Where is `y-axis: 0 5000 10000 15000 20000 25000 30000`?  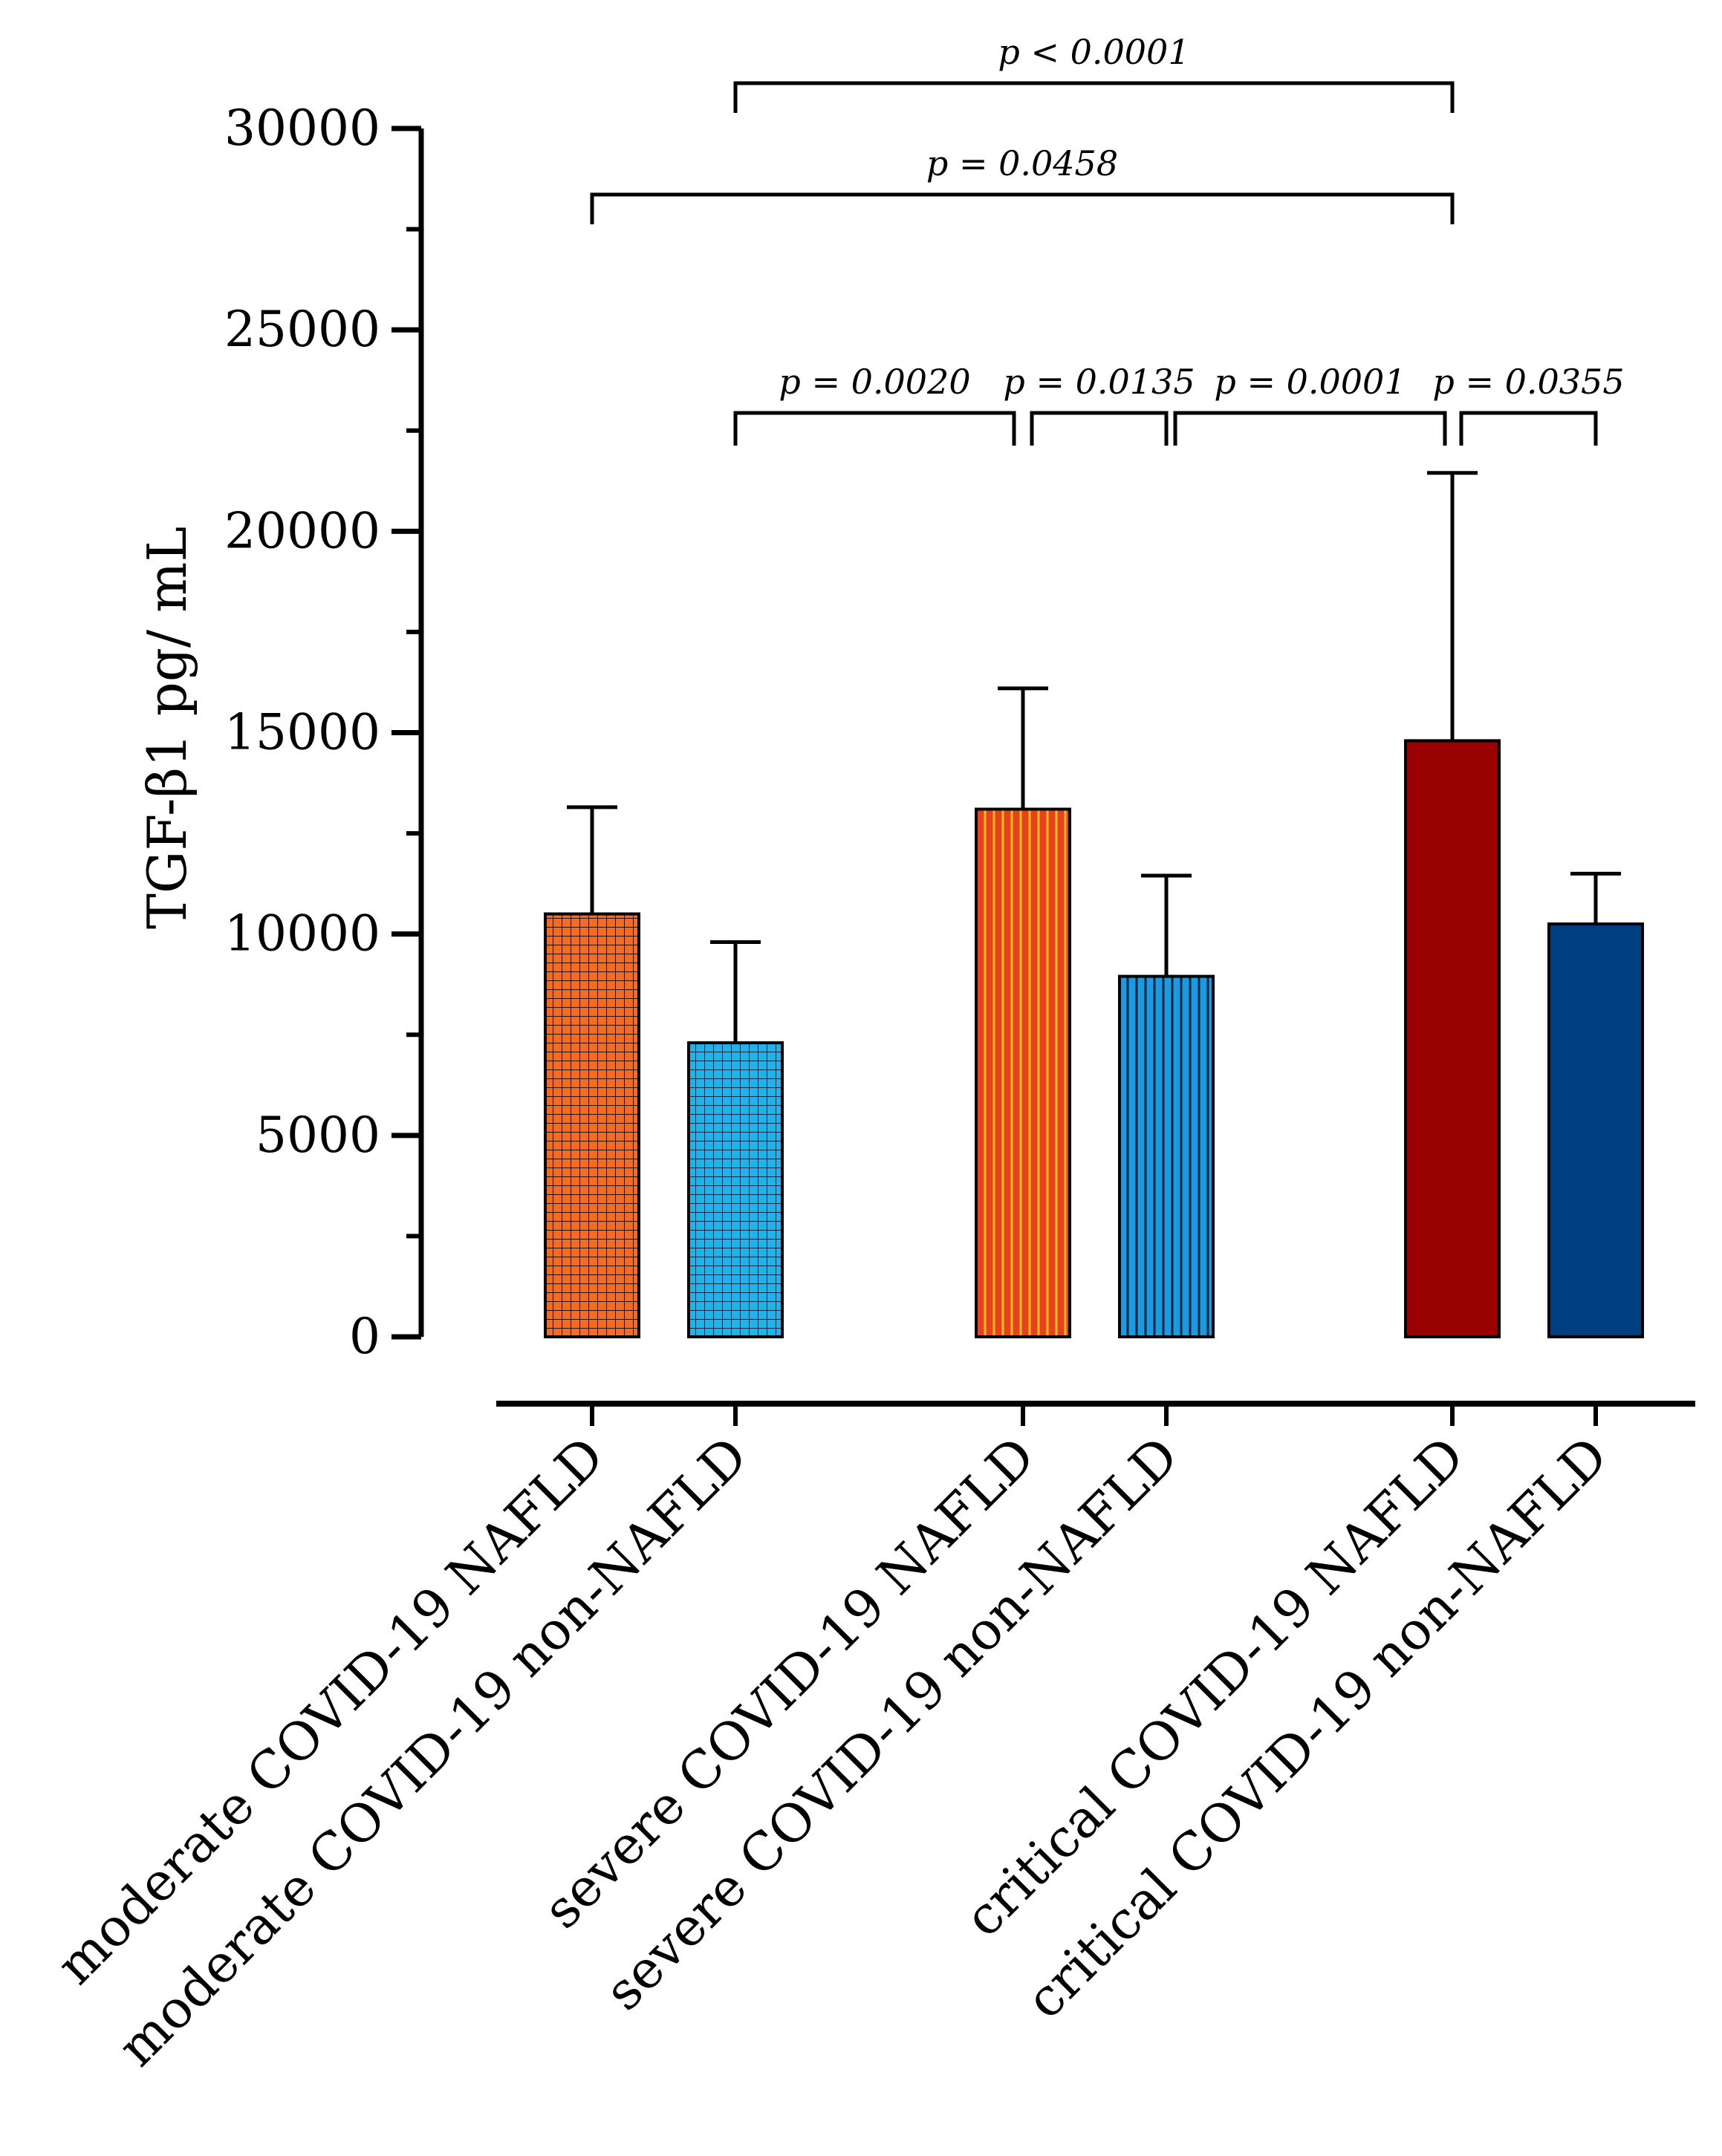
y-axis: 0 5000 10000 15000 20000 25000 30000 is located at coordinates (324, 732).